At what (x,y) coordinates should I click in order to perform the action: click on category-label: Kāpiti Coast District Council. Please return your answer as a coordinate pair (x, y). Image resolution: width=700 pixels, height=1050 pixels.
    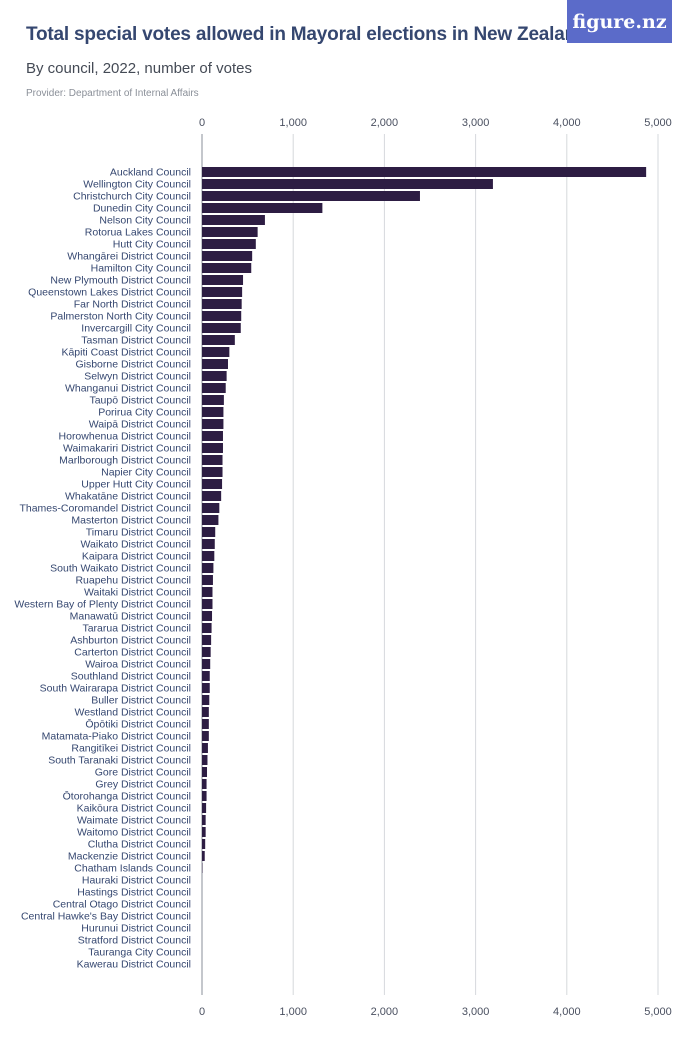
    Looking at the image, I should click on (126, 353).